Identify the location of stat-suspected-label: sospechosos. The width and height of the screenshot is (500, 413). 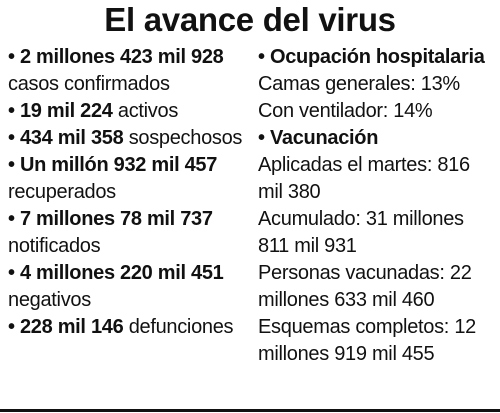
(185, 138).